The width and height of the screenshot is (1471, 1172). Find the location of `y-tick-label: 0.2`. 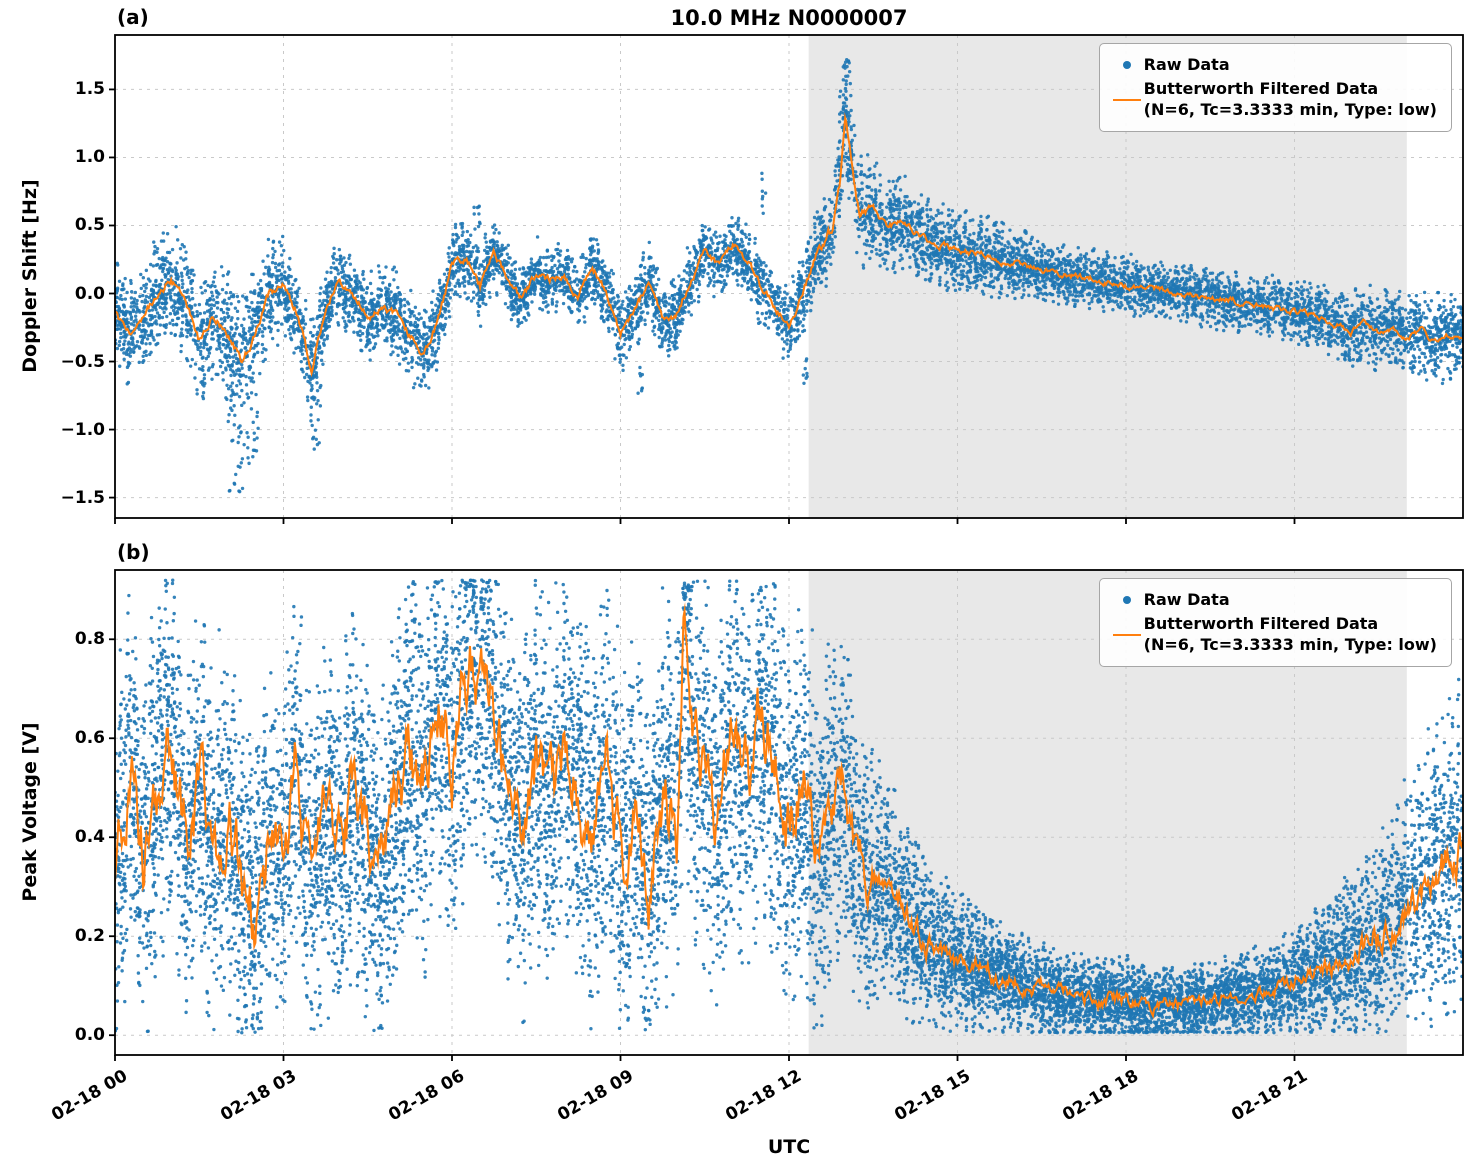

y-tick-label: 0.2 is located at coordinates (89, 936).